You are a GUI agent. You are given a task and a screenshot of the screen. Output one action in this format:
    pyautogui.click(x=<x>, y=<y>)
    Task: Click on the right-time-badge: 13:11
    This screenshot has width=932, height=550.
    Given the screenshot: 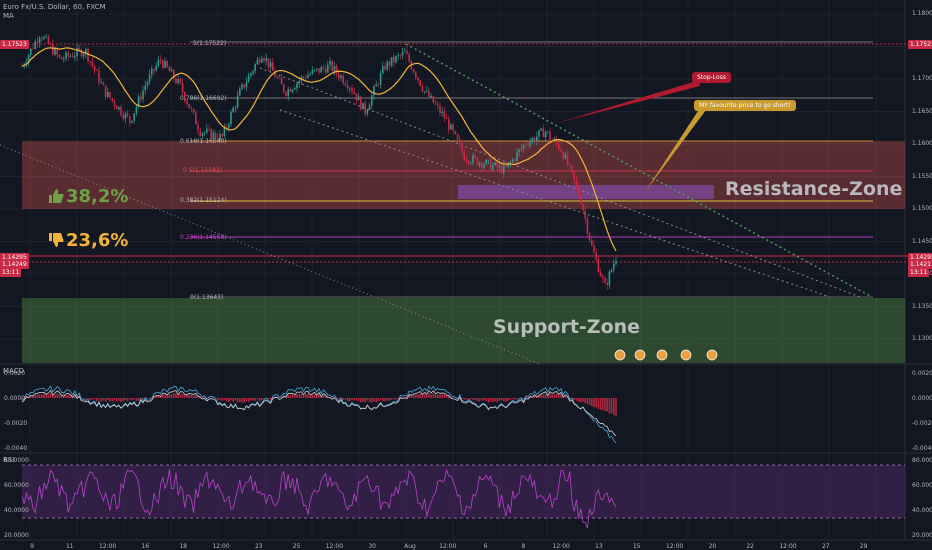 What is the action you would take?
    pyautogui.click(x=919, y=272)
    